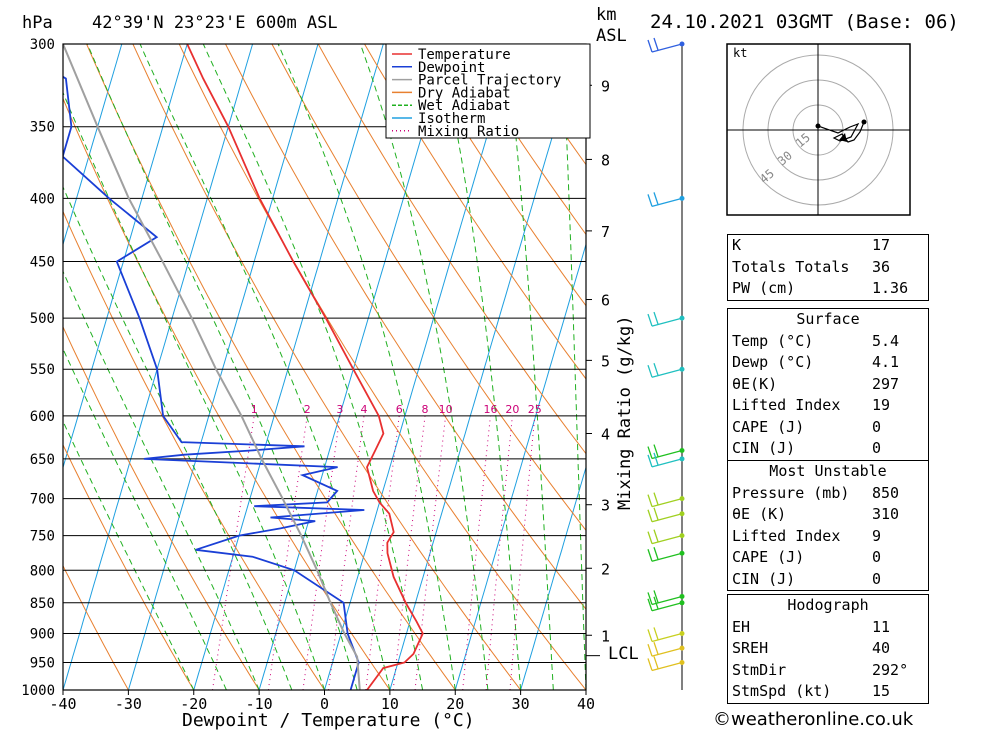  What do you see at coordinates (741, 626) in the screenshot?
I see `row-key: EH` at bounding box center [741, 626].